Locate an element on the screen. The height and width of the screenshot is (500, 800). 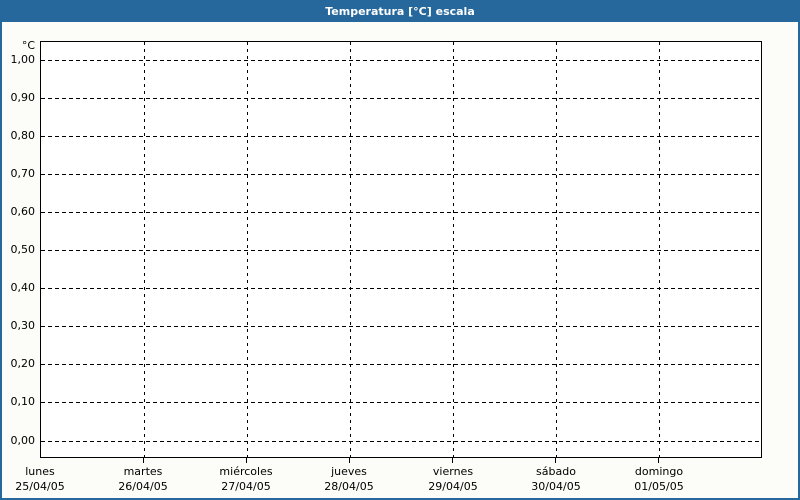
x-tick-date: 29/04/05 is located at coordinates (453, 486).